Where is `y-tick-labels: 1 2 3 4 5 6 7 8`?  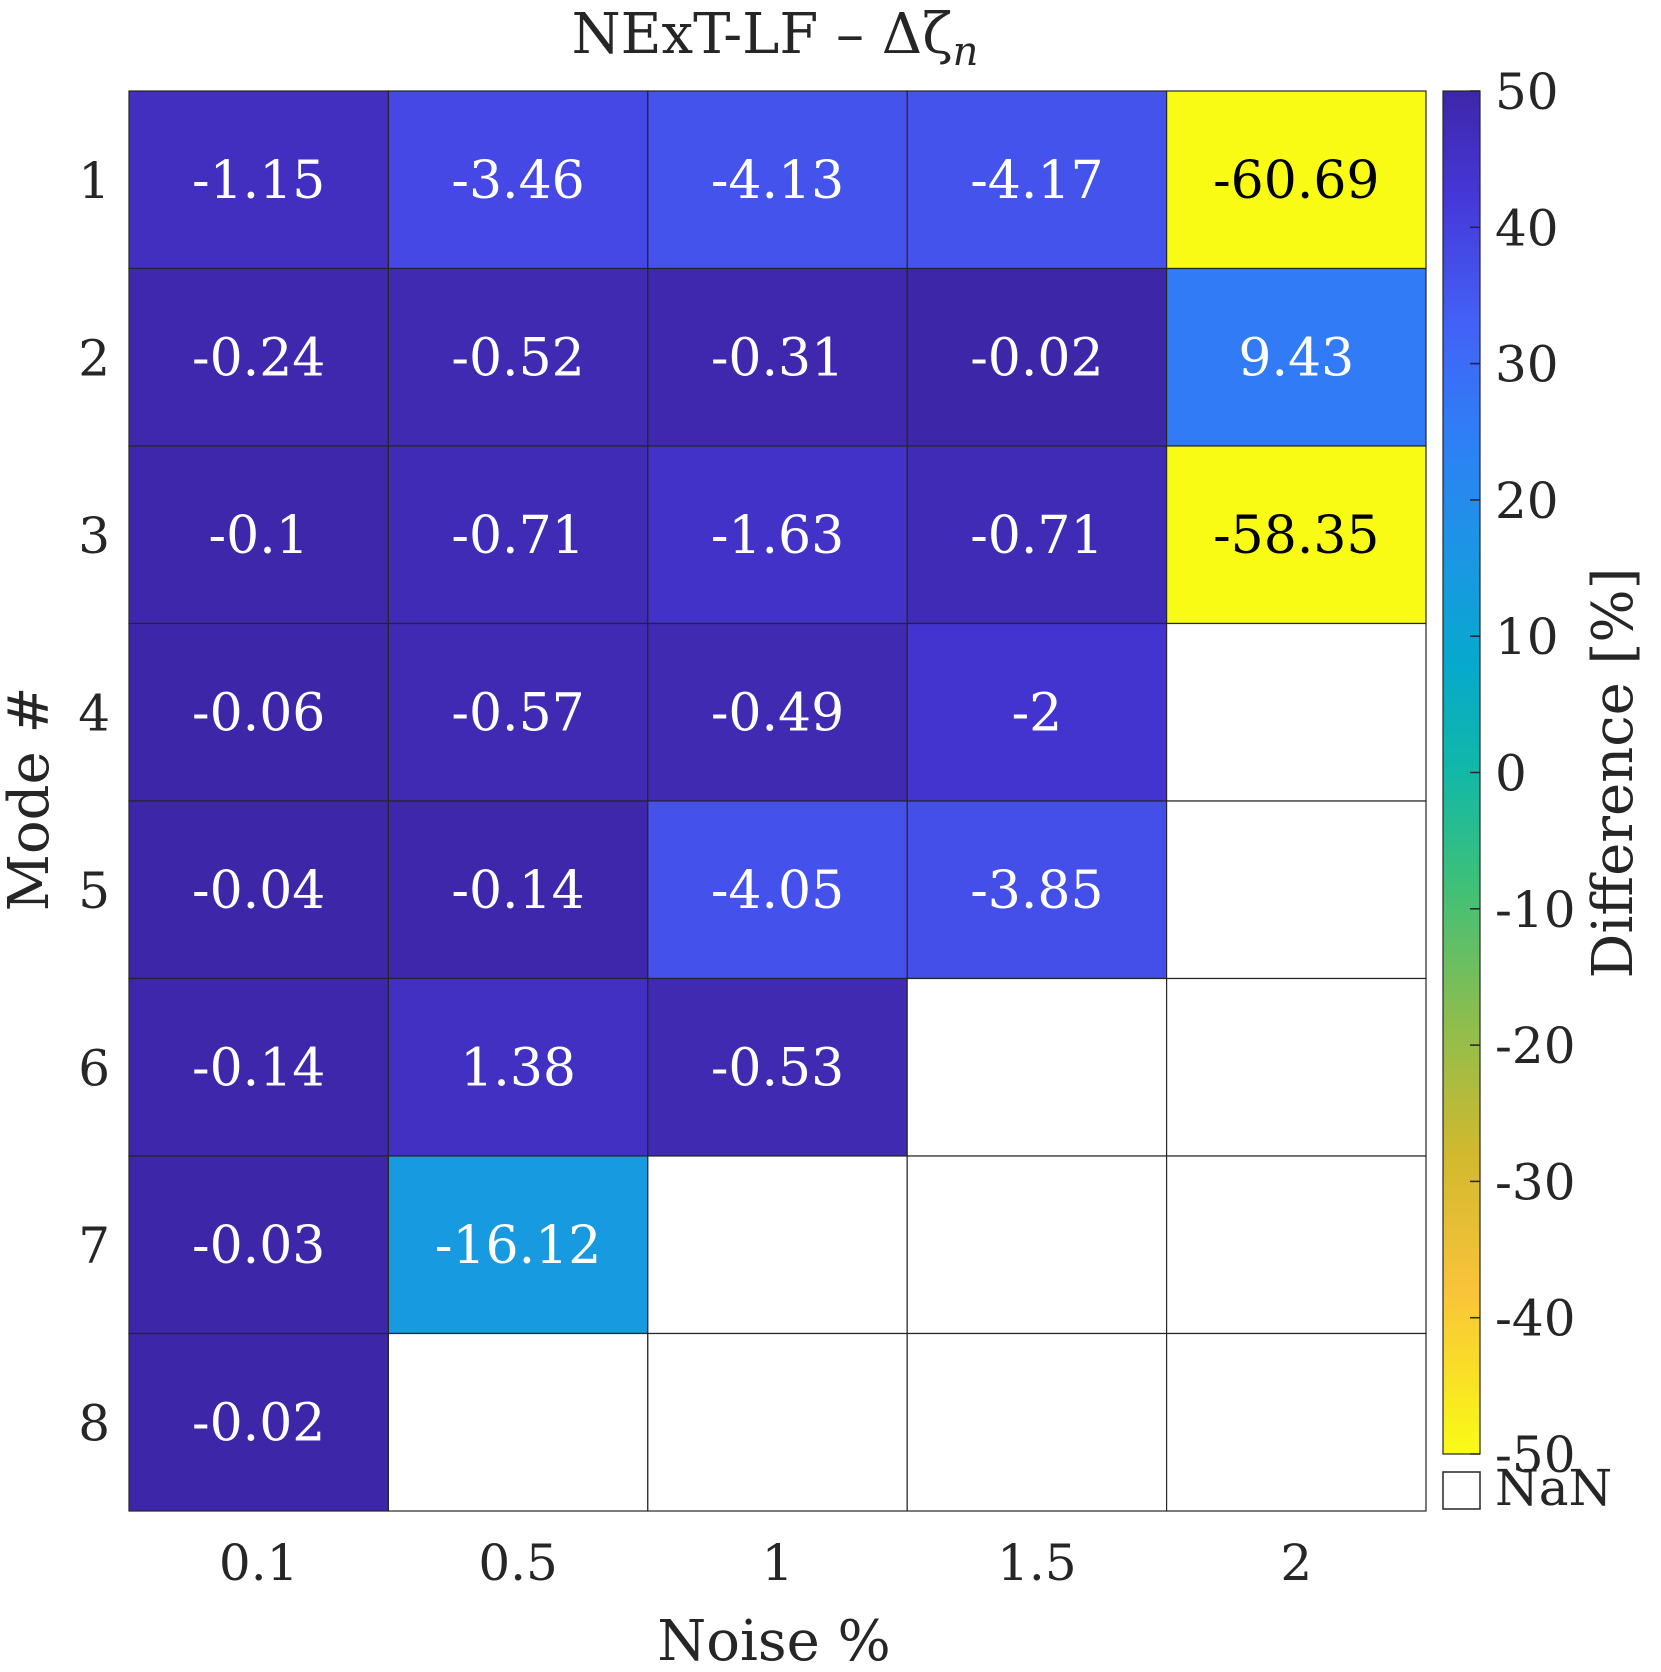 y-tick-labels: 1 2 3 4 5 6 7 8 is located at coordinates (94, 802).